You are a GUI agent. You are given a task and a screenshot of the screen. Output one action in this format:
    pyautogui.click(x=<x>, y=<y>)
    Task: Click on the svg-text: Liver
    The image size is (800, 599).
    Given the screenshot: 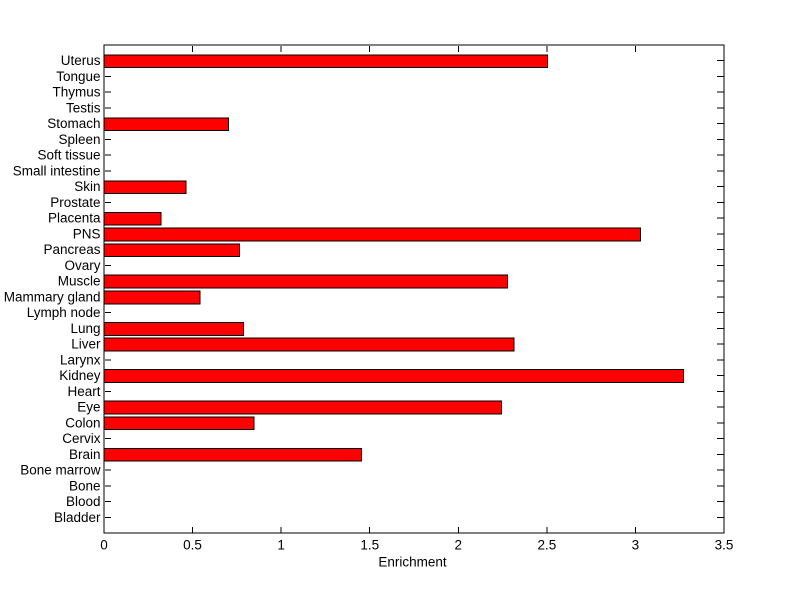 What is the action you would take?
    pyautogui.click(x=86, y=344)
    